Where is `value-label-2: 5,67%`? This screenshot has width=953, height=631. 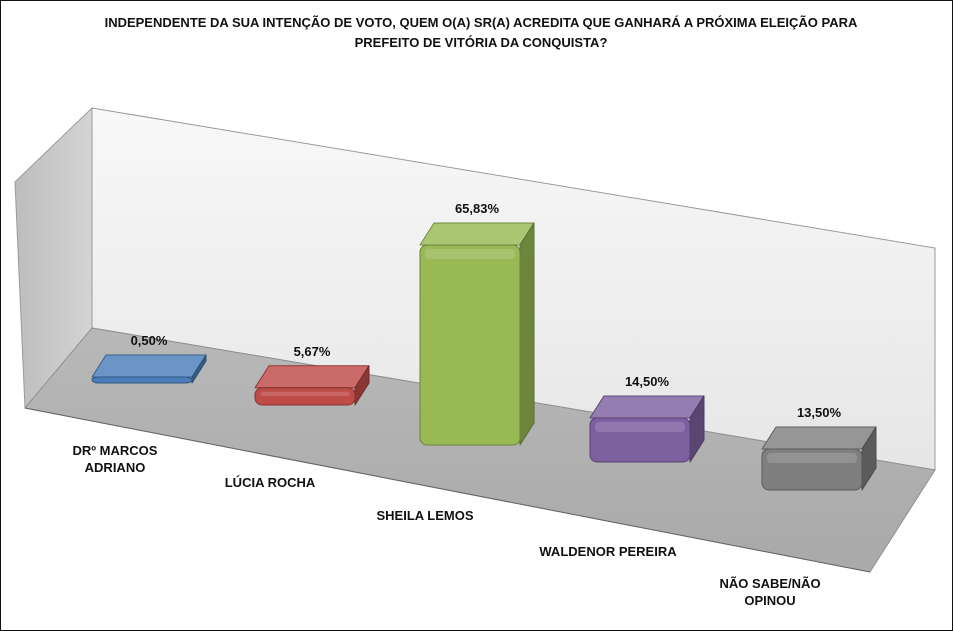 value-label-2: 5,67% is located at coordinates (312, 351).